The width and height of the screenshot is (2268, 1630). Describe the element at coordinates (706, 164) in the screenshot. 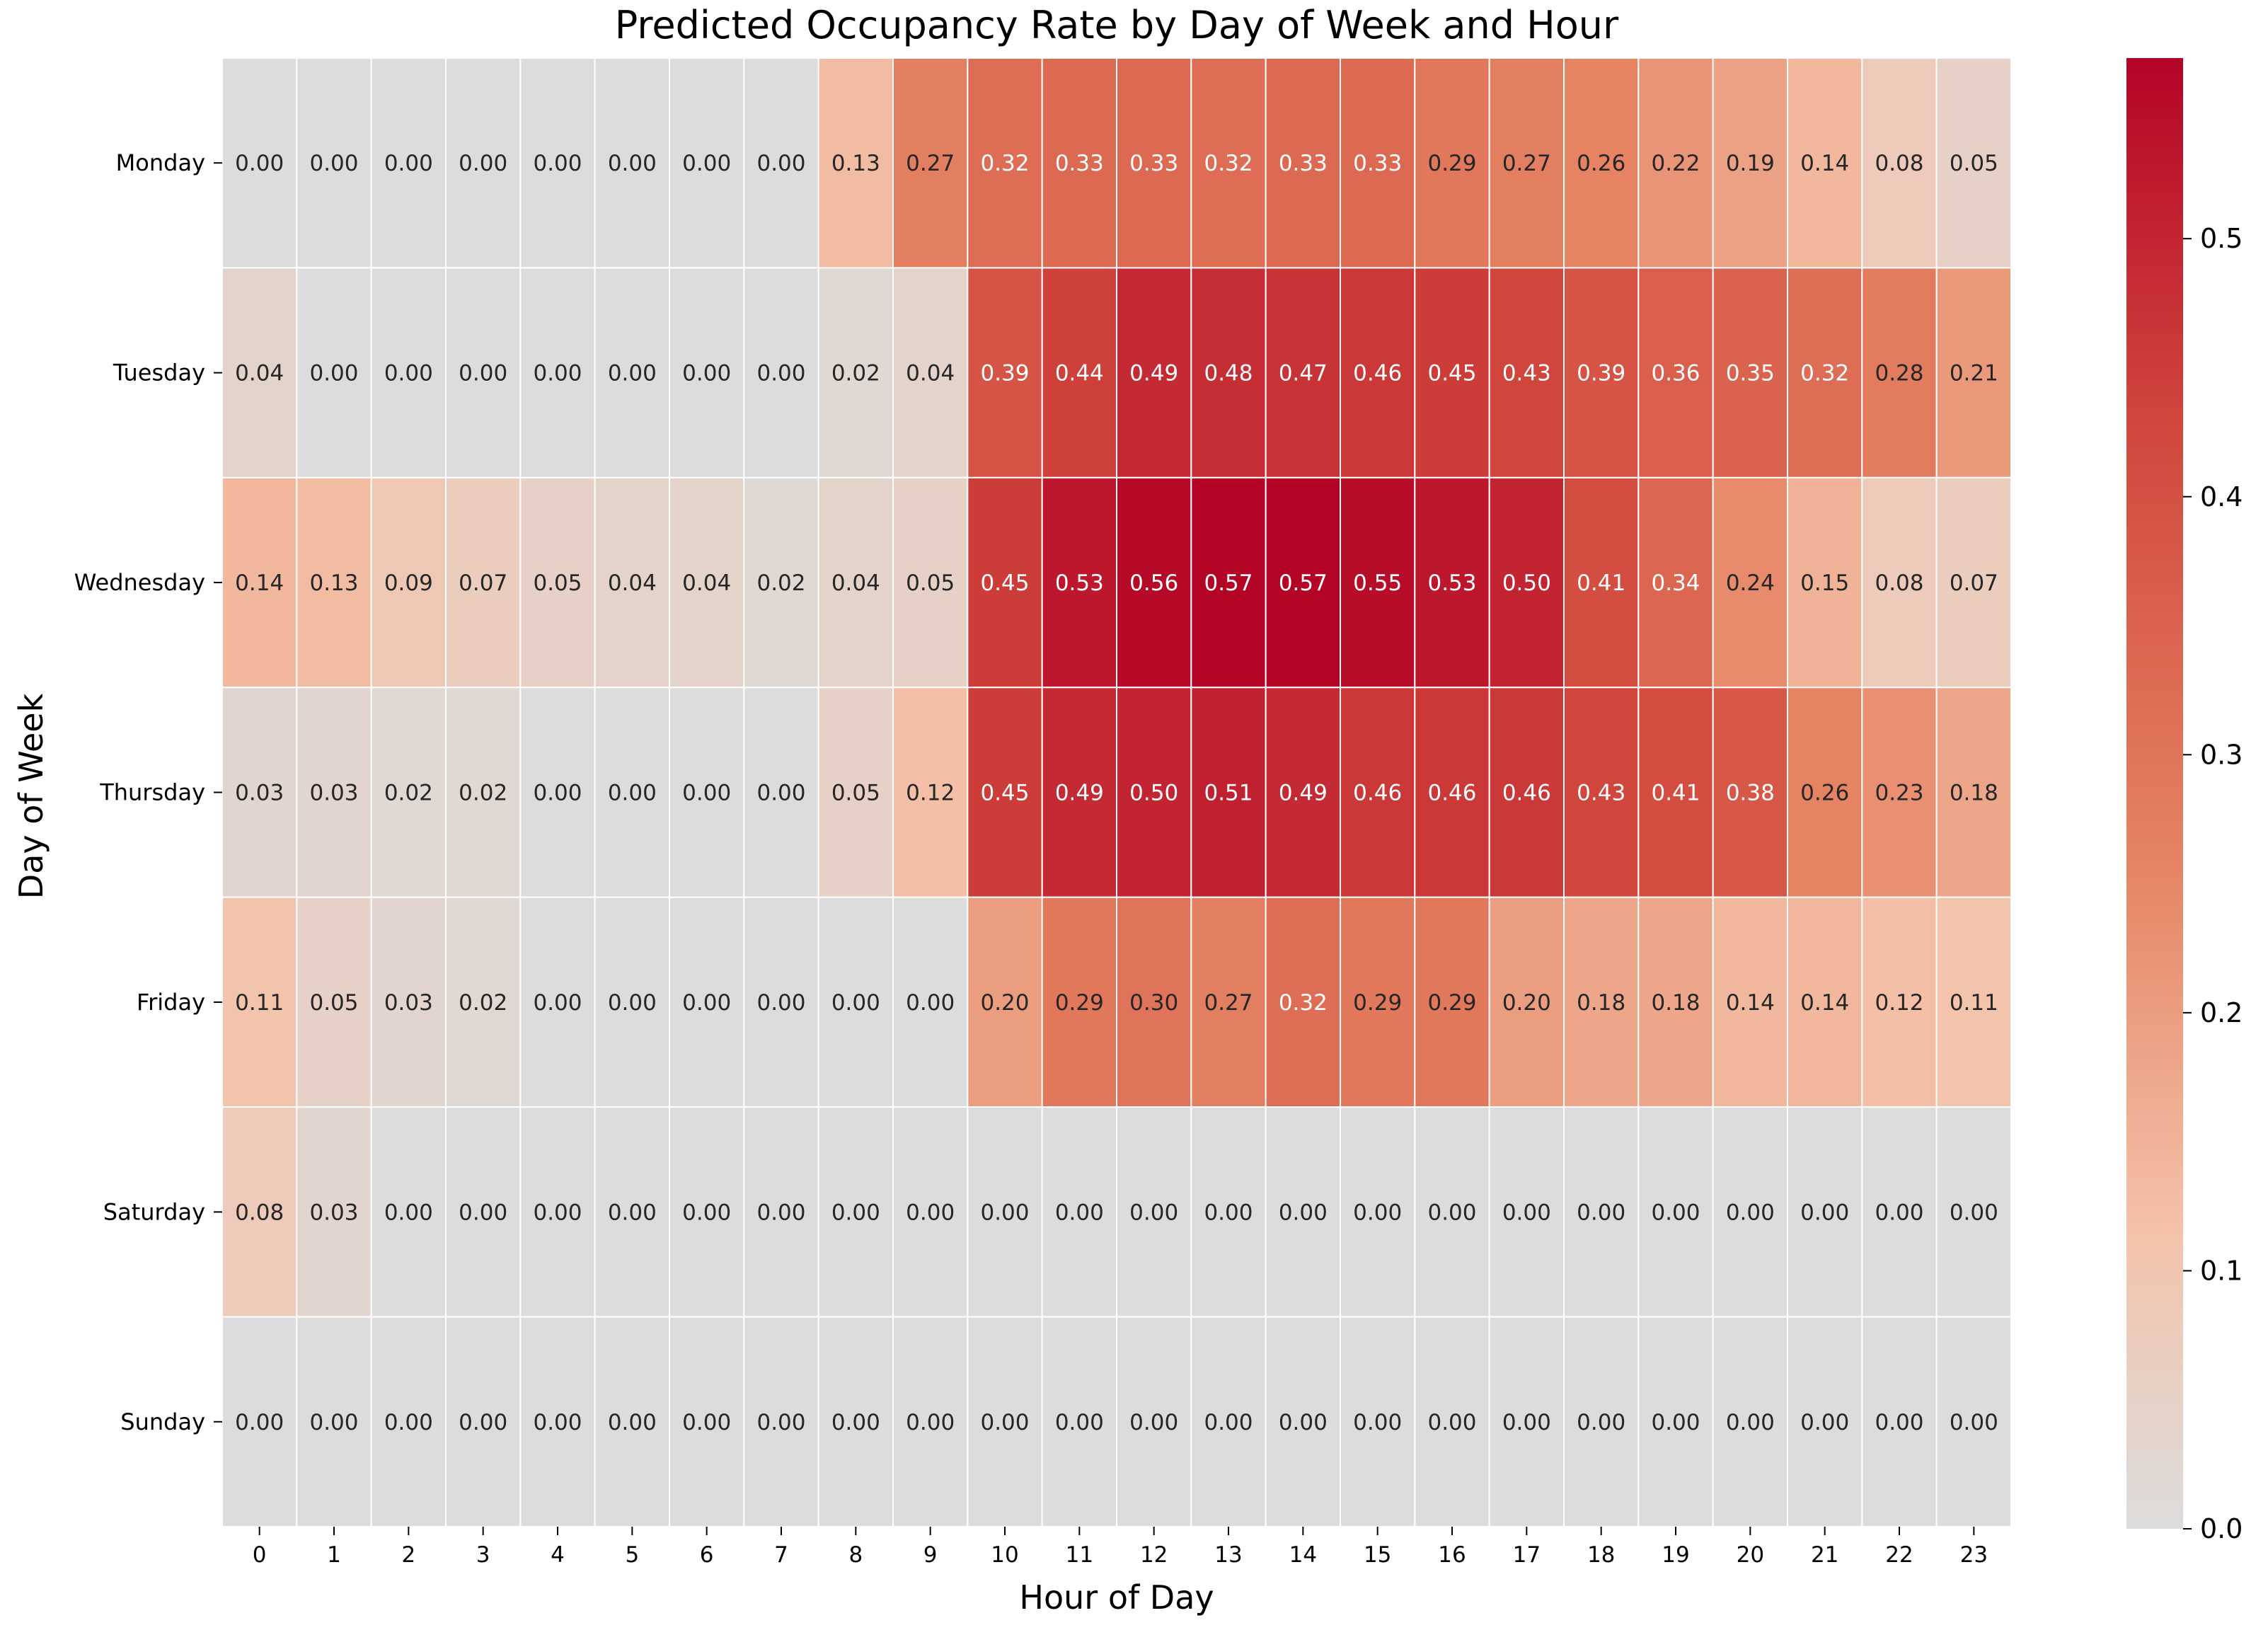

I see `cell-label-monday-6: 0.00` at that location.